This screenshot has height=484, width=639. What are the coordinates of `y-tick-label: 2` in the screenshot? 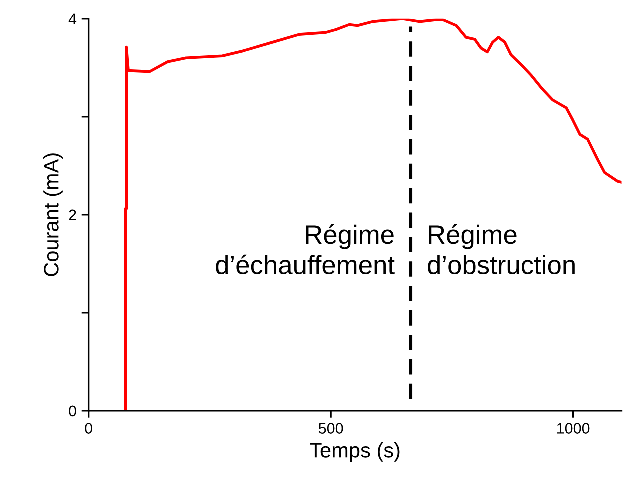 It's located at (72, 215).